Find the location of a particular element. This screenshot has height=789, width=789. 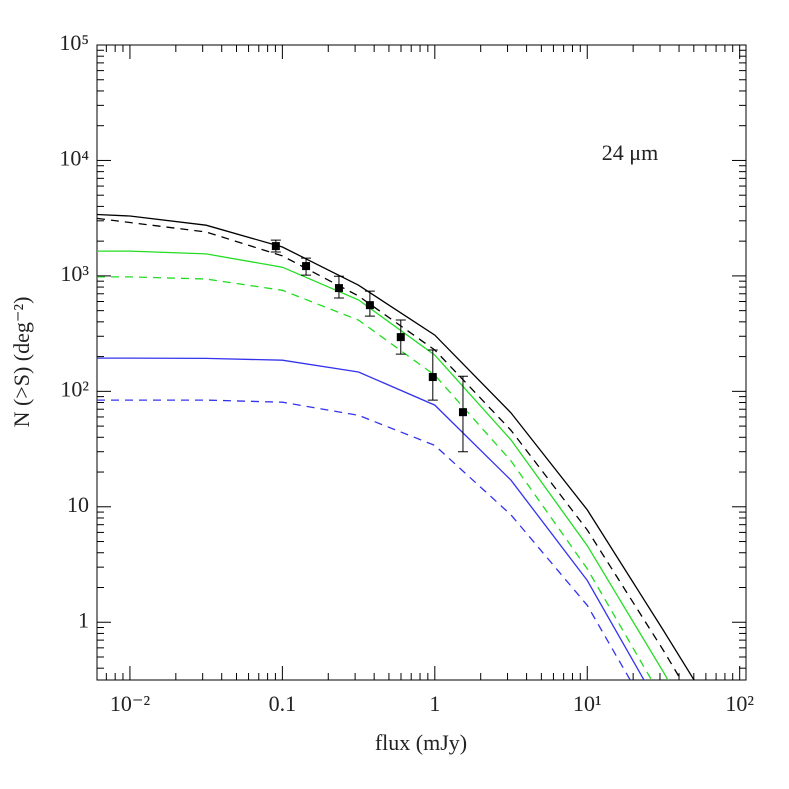

x-tick-label: 0.1 is located at coordinates (283, 703).